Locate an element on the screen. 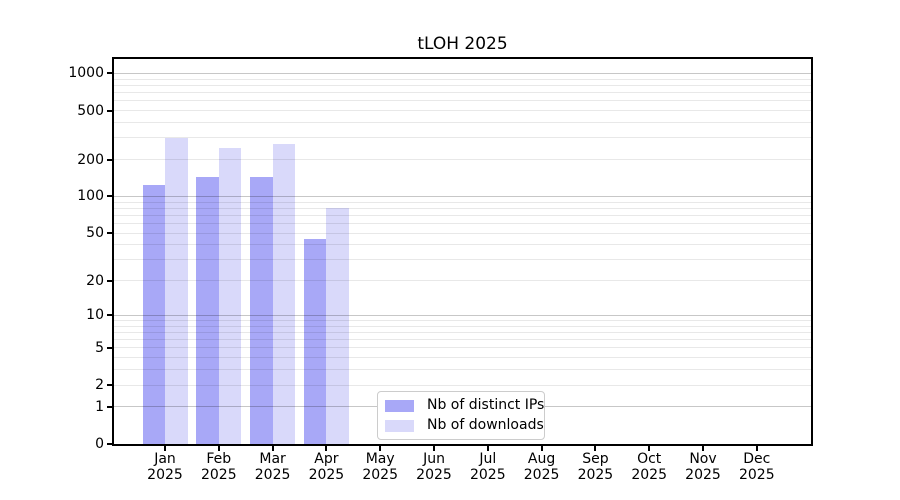 This screenshot has height=500, width=900. x-tick-label: Nov 2025 is located at coordinates (703, 467).